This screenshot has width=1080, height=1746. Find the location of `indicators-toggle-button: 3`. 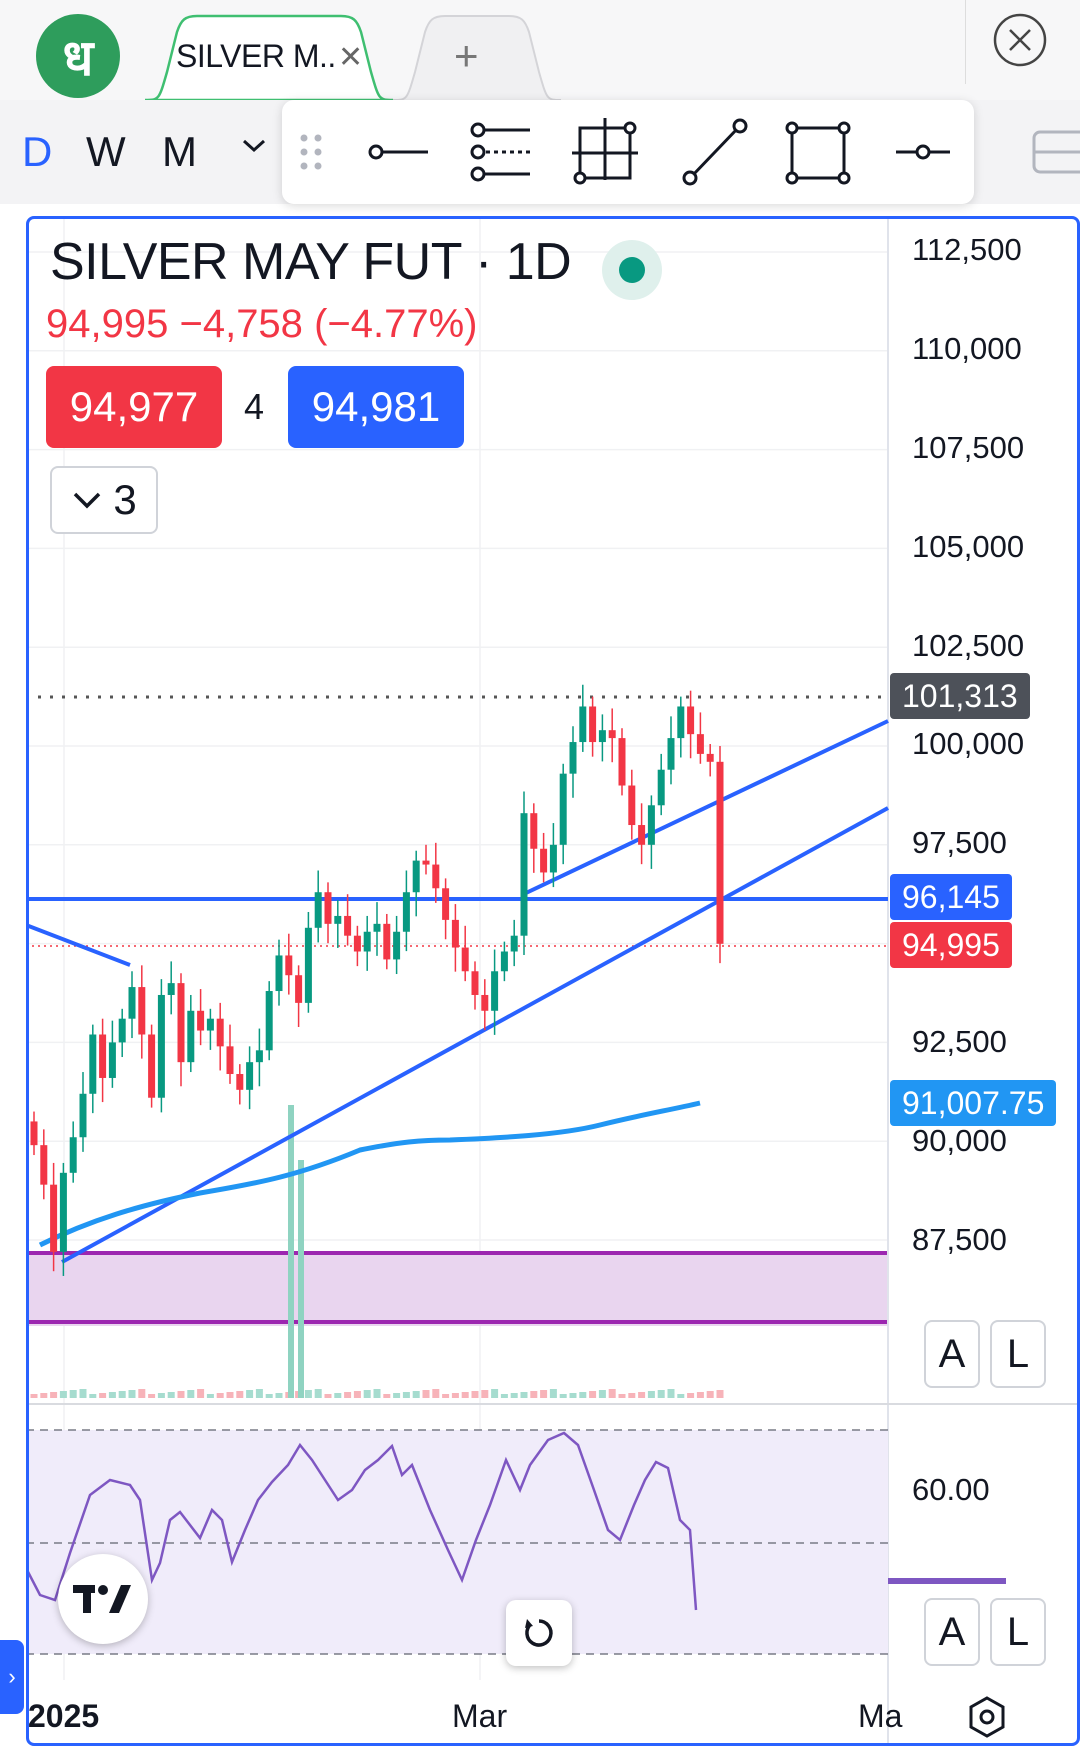

indicators-toggle-button: 3 is located at coordinates (104, 500).